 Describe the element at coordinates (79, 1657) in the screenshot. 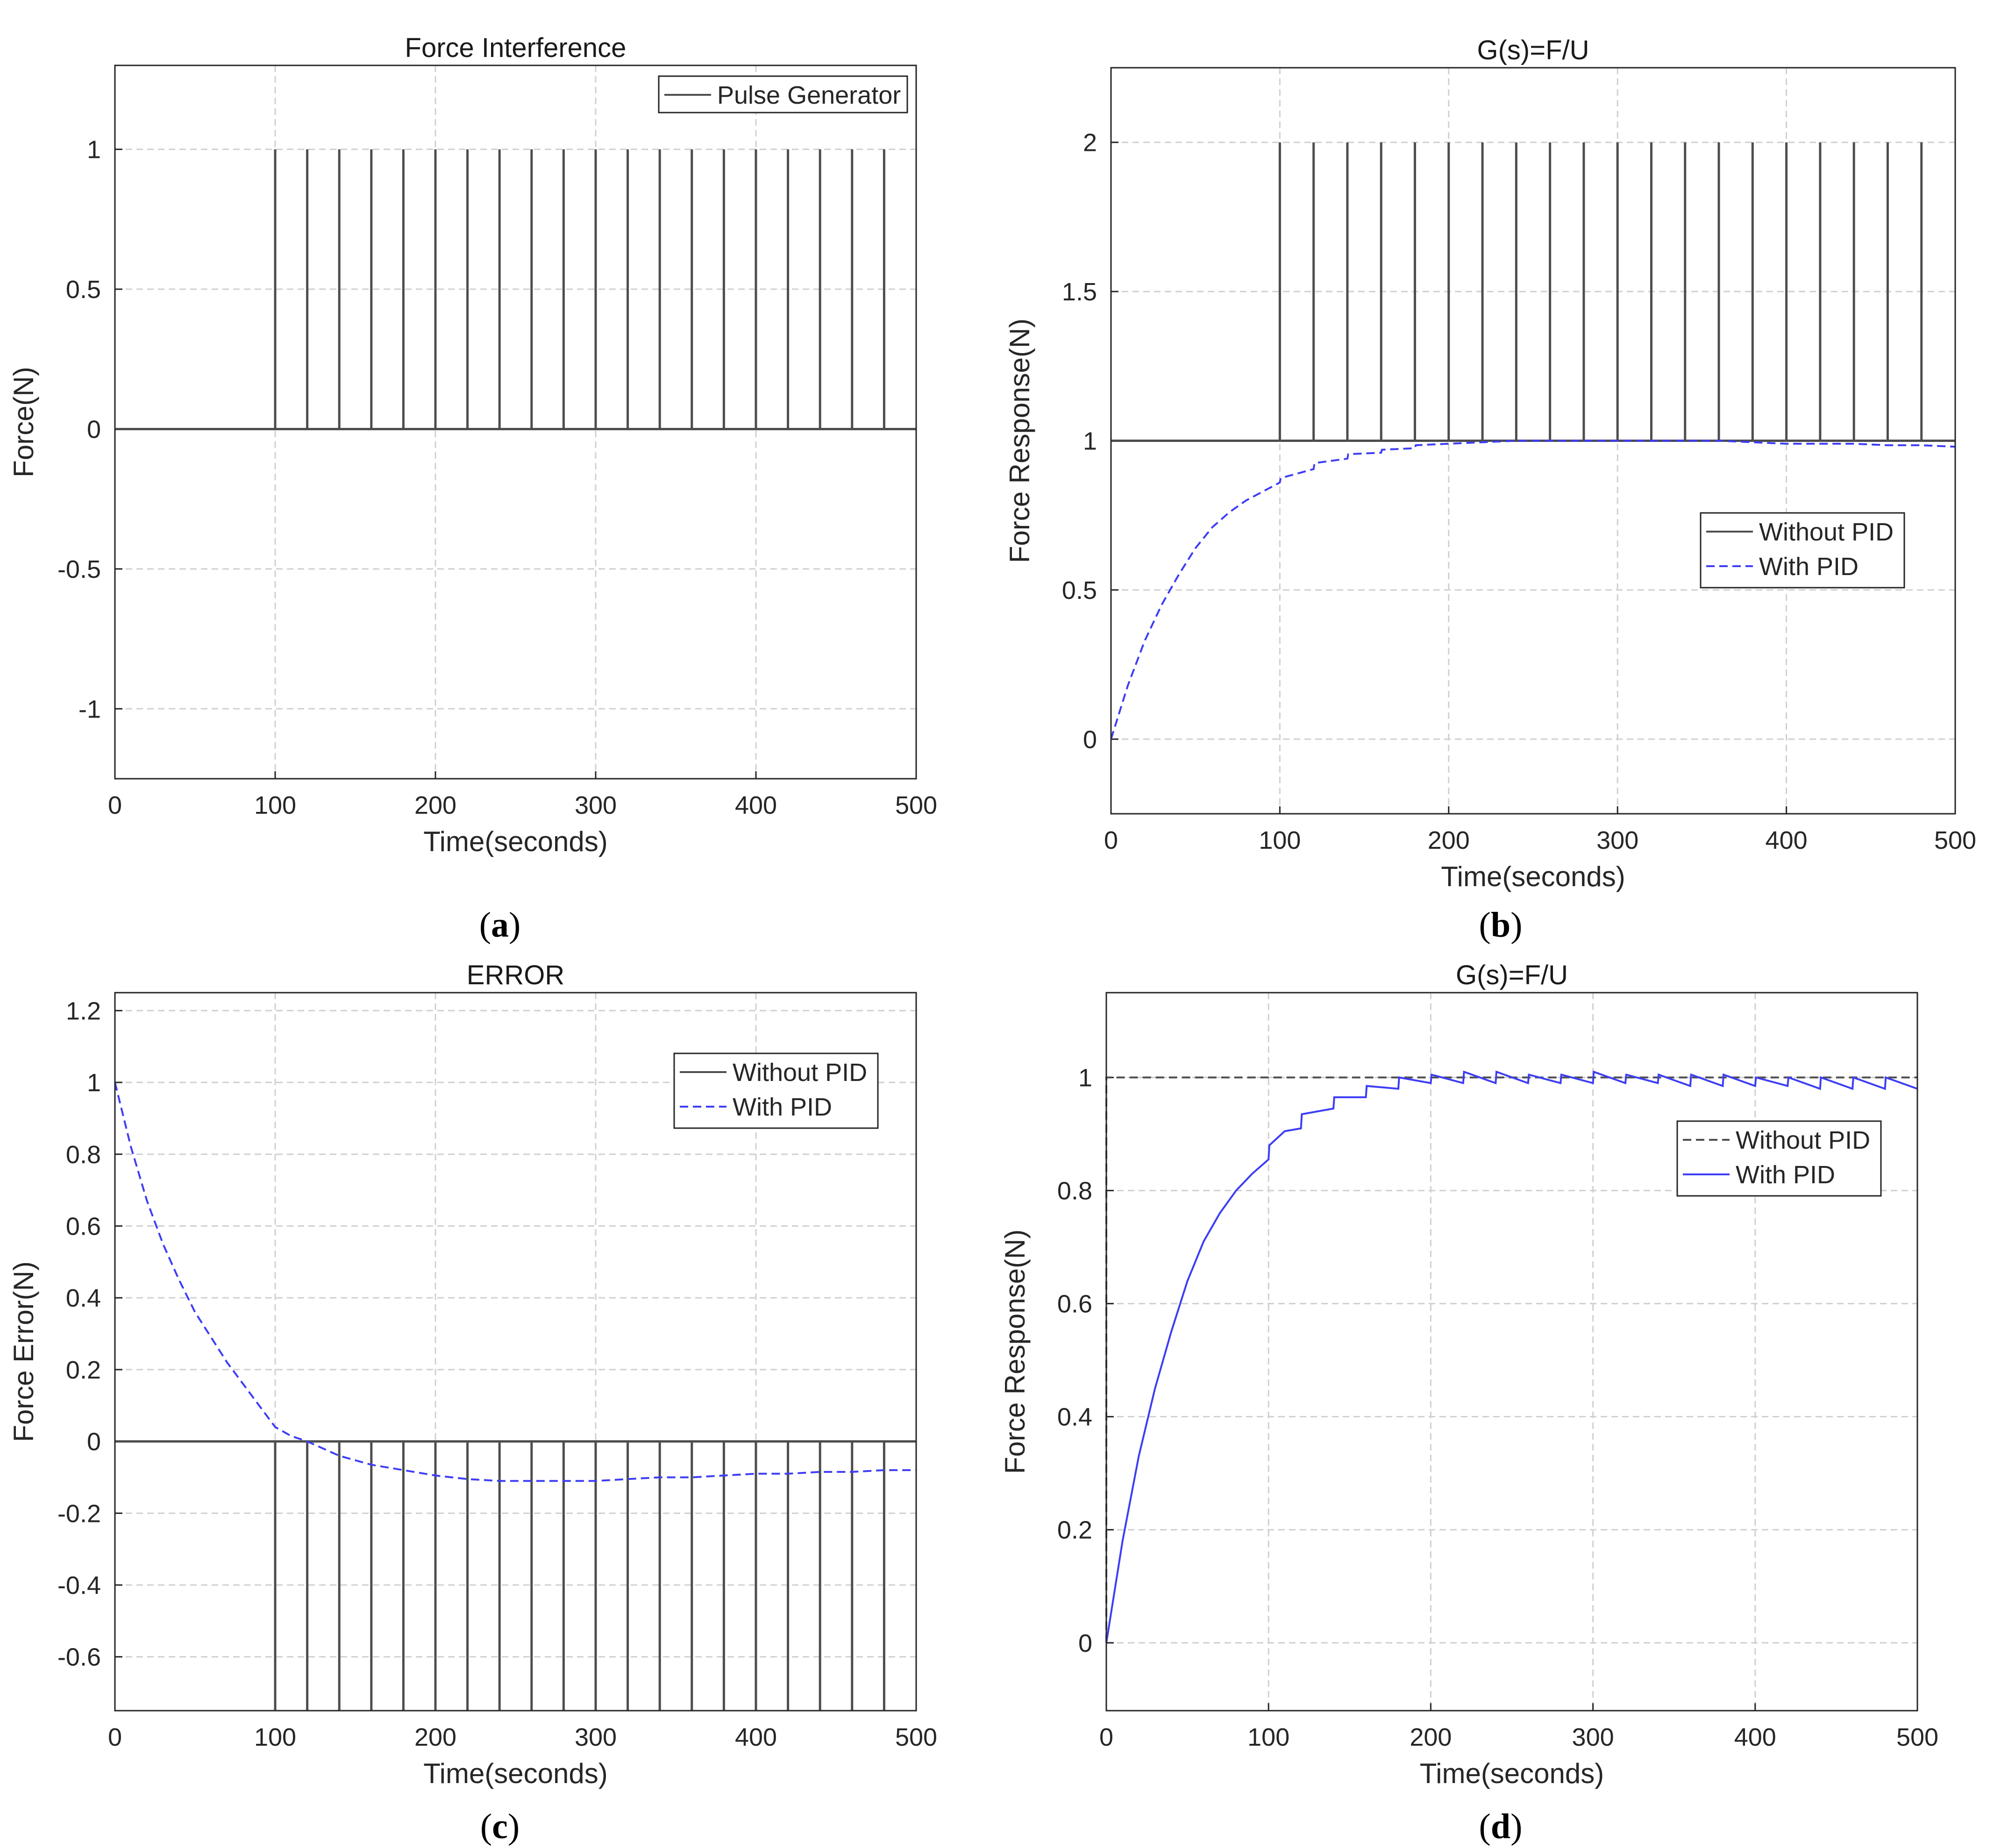

I see `y-tick-label: -0.6` at that location.